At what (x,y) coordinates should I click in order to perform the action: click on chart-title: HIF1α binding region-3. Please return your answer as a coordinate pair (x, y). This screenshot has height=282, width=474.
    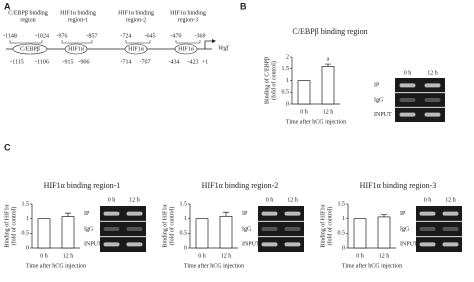
    Looking at the image, I should click on (398, 185).